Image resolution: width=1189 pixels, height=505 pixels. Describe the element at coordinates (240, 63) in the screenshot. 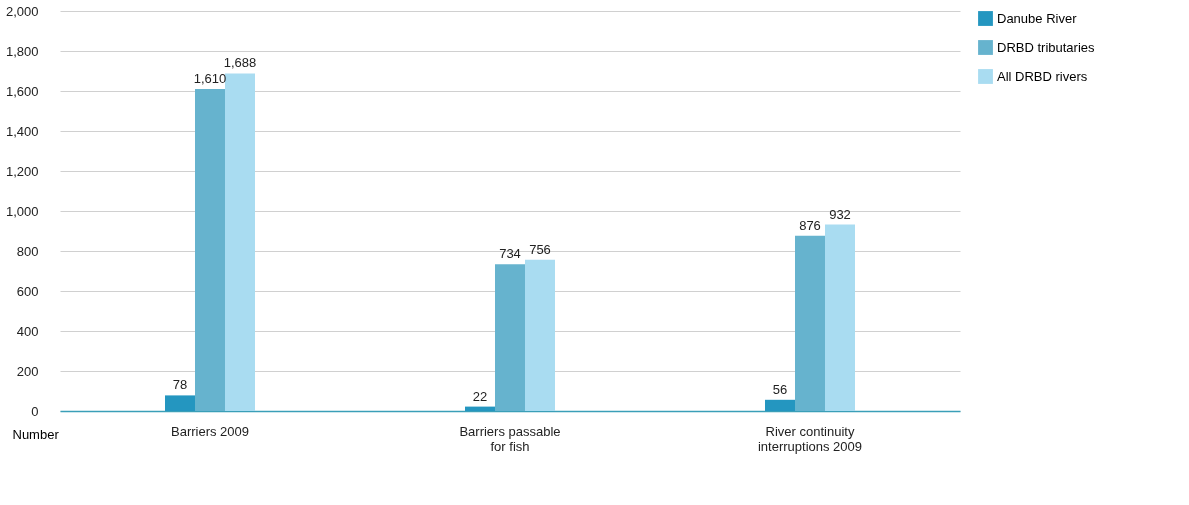

I see `data-label: 1,688` at that location.